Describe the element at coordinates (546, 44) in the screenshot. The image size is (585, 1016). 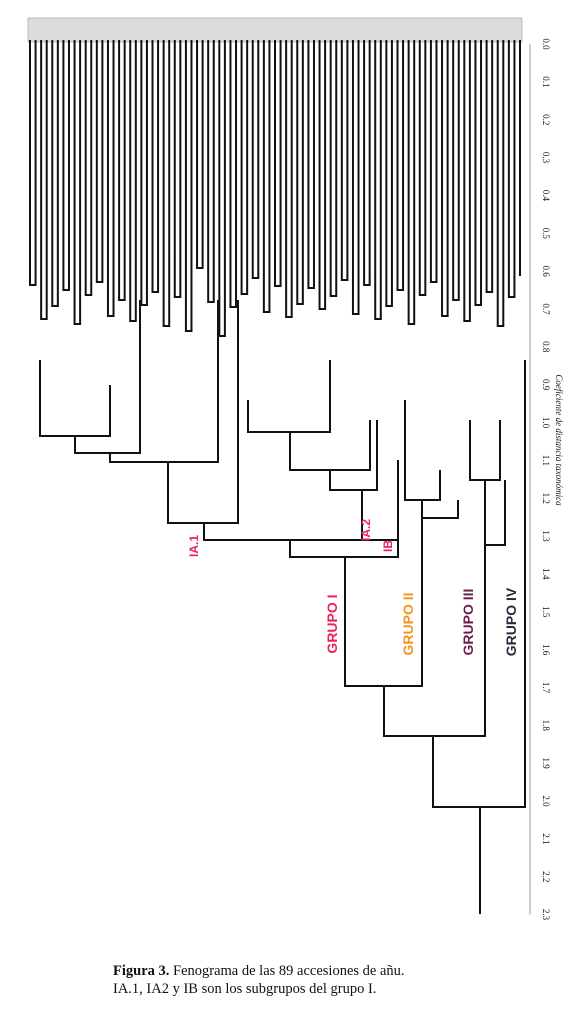
I see `axis-tick-label: 0.0` at that location.